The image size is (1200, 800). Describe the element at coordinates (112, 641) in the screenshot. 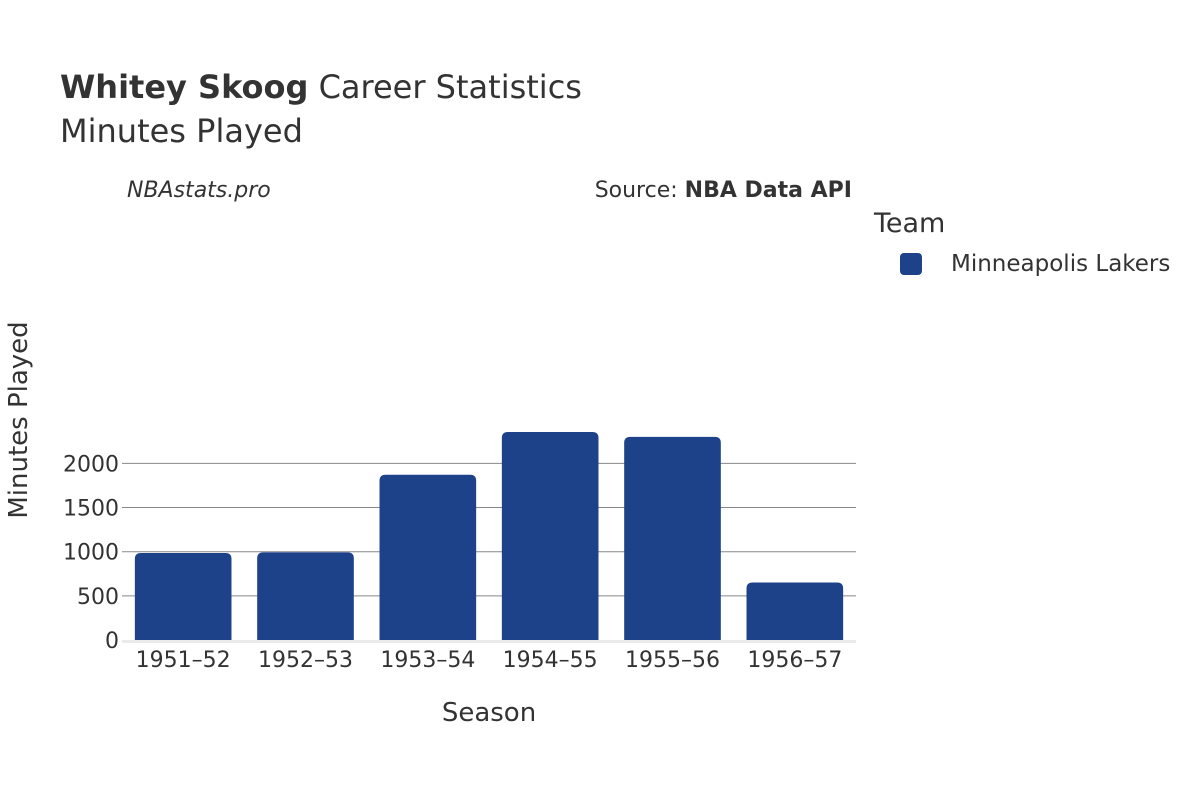

I see `y-tick-label: 0` at that location.